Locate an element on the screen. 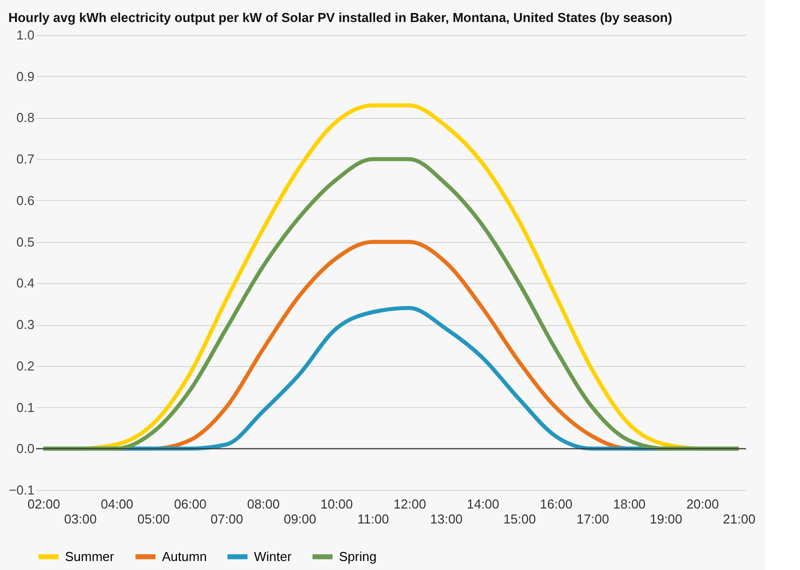 This screenshot has height=570, width=800. legend-label: Summer is located at coordinates (90, 556).